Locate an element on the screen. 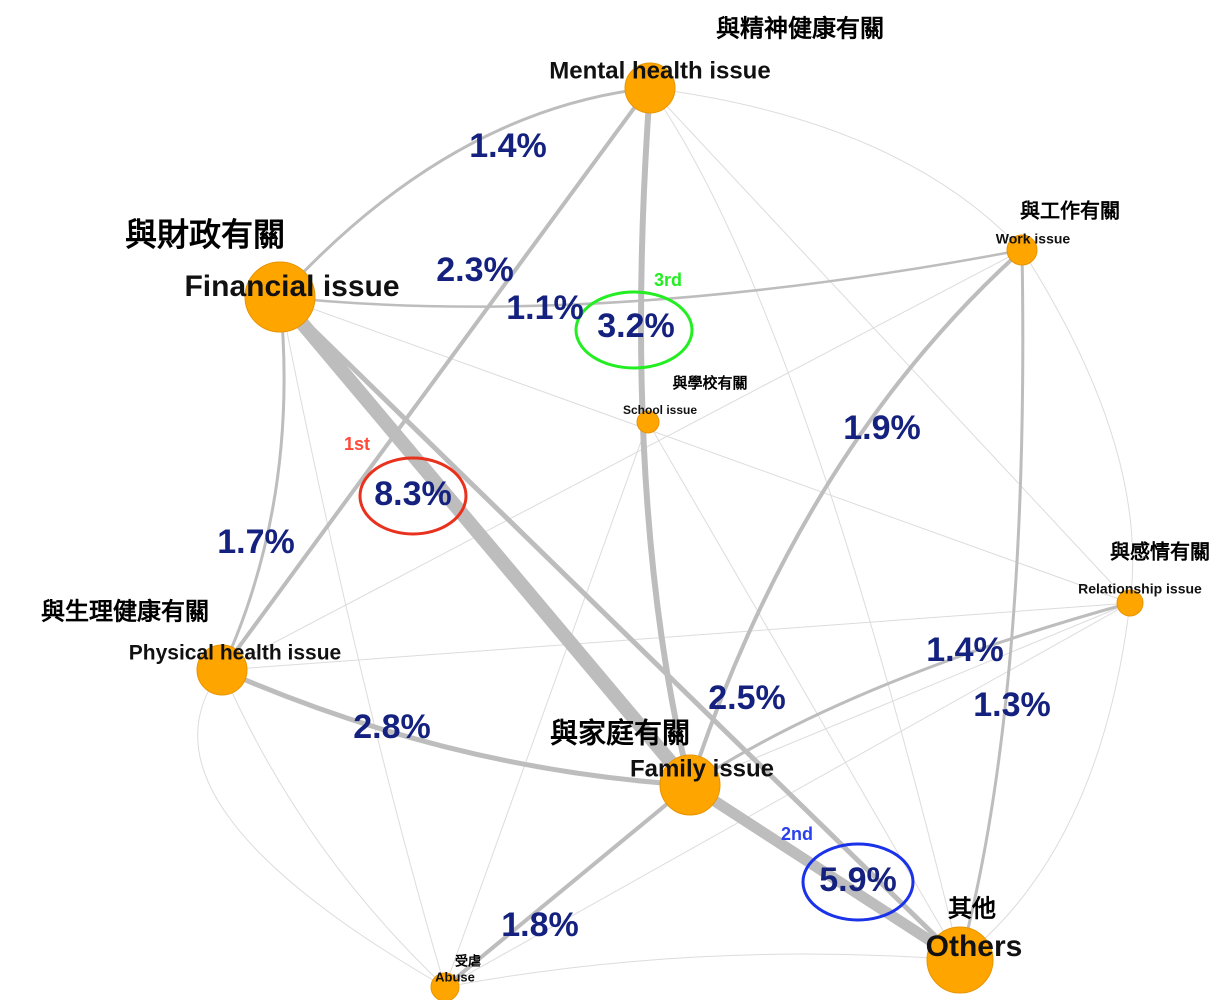 This screenshot has height=1000, width=1221. node-label: Family issue is located at coordinates (702, 768).